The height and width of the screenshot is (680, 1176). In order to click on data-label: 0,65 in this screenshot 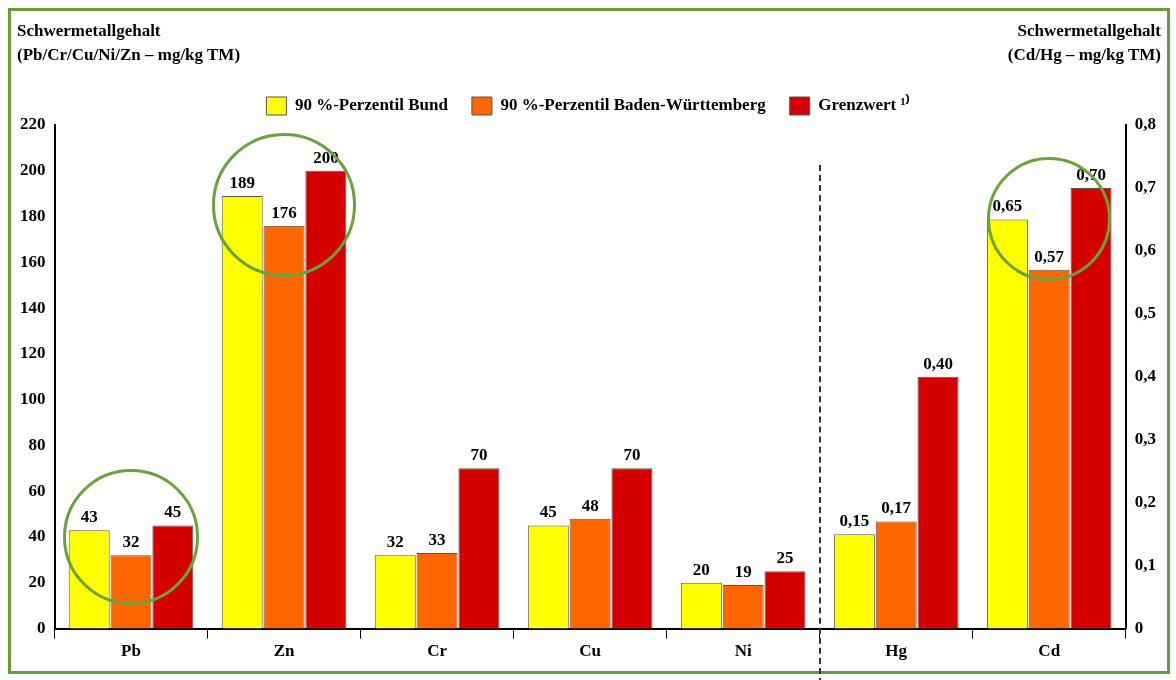, I will do `click(1007, 206)`.